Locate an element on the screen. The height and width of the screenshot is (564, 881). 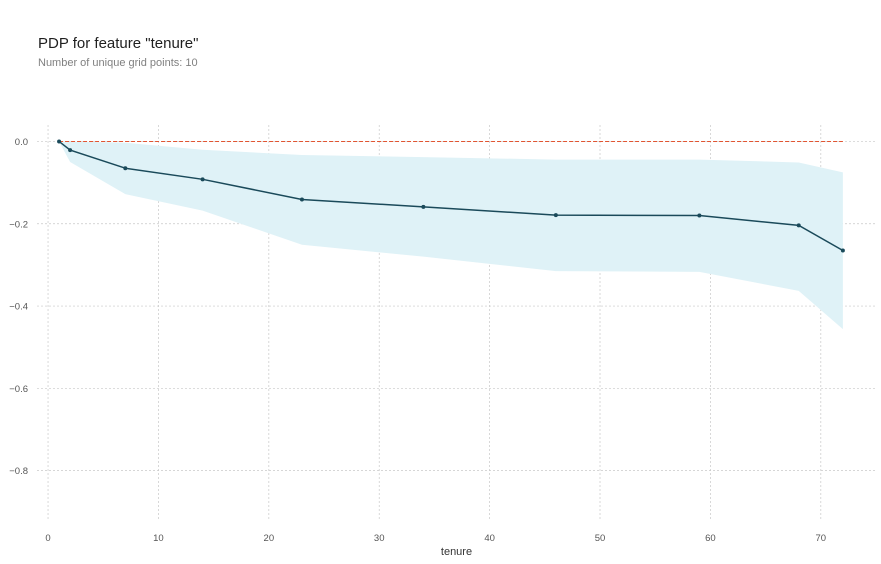
y-tick-label: −0.2 is located at coordinates (18, 224).